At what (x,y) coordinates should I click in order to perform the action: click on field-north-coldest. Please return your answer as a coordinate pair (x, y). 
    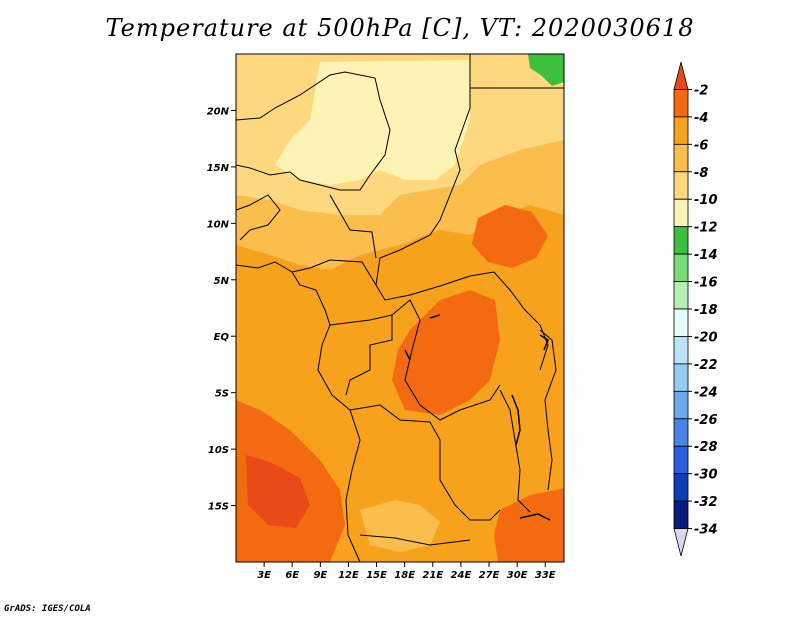
    Looking at the image, I should click on (372, 122).